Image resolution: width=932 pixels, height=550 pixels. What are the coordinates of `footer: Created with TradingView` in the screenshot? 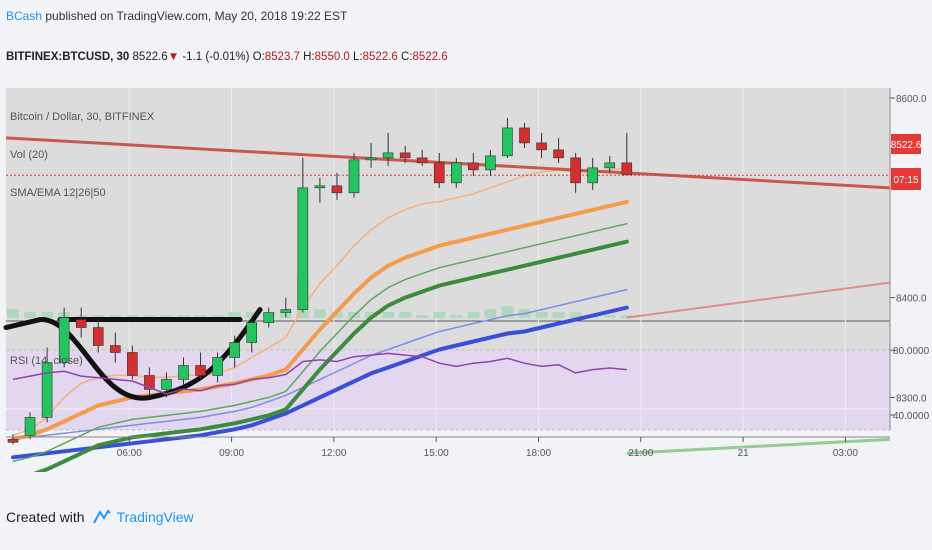 It's located at (100, 517).